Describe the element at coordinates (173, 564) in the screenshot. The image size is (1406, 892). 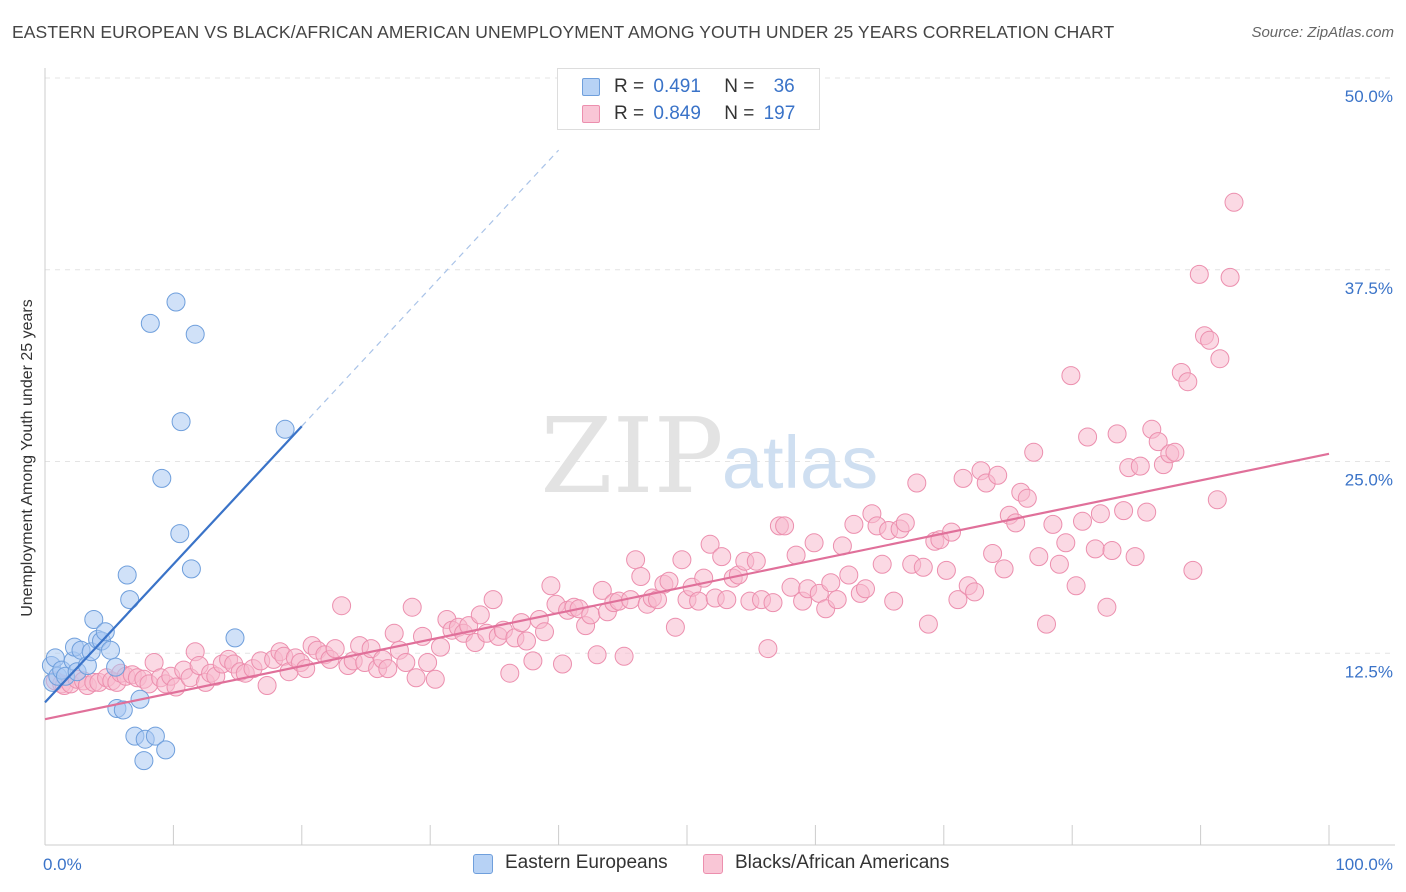
I see `eastern-european-trend-line` at that location.